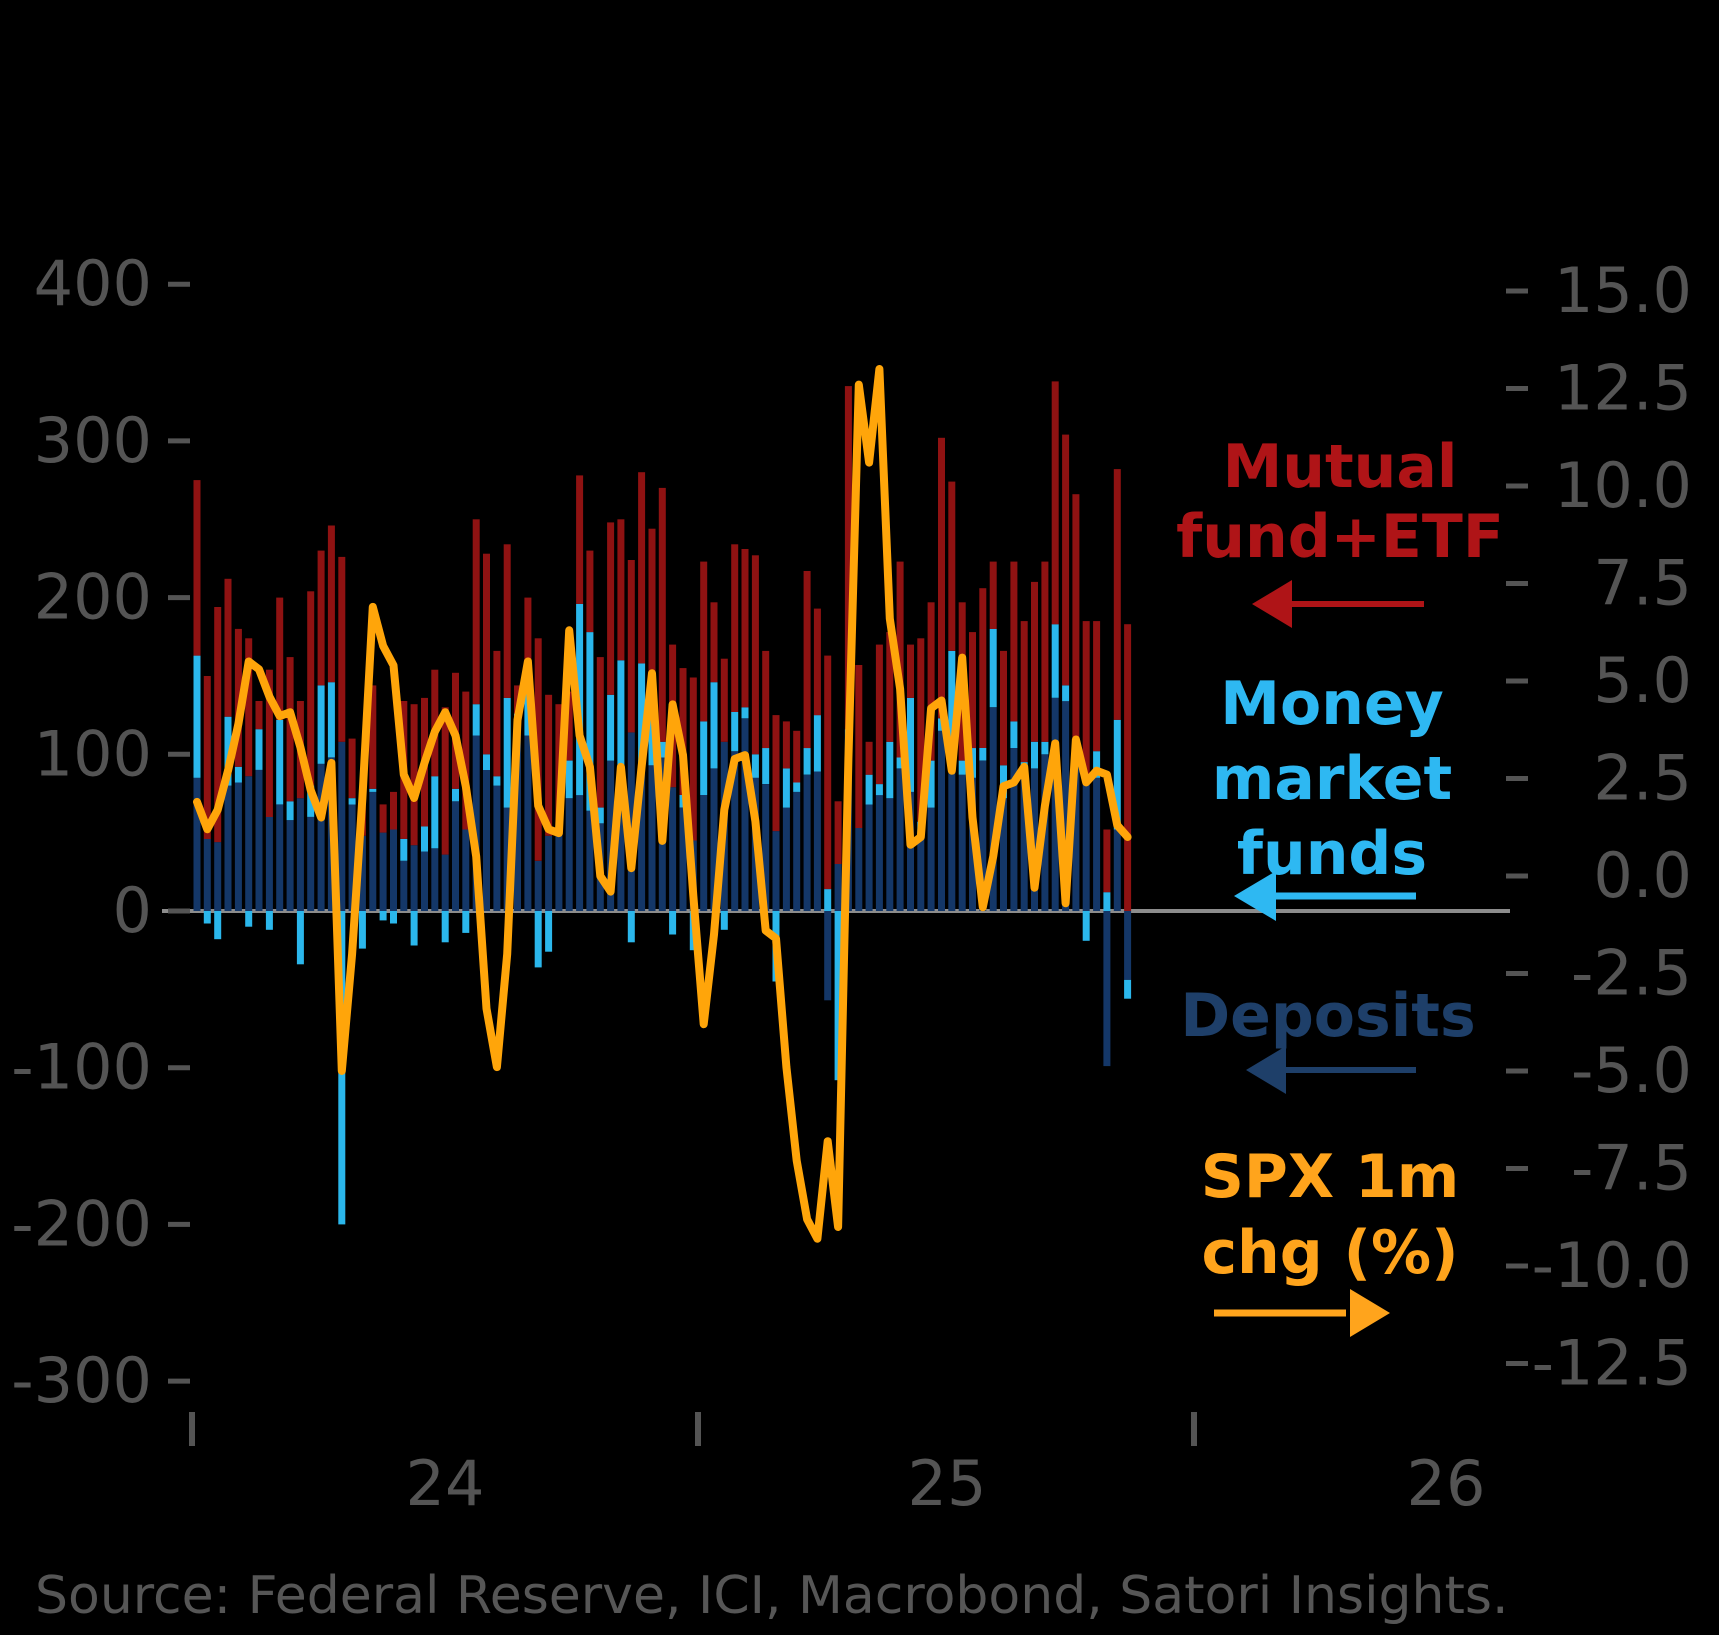 The width and height of the screenshot is (1719, 1635). What do you see at coordinates (1266, 1070) in the screenshot?
I see `deposits-arrow-left-icon-head` at bounding box center [1266, 1070].